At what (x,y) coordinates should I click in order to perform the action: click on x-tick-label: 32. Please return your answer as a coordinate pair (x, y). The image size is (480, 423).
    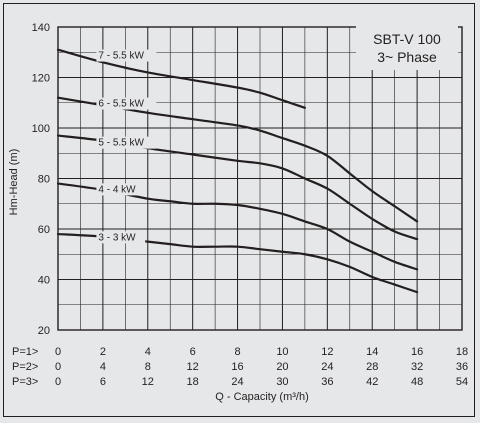
    Looking at the image, I should click on (417, 367).